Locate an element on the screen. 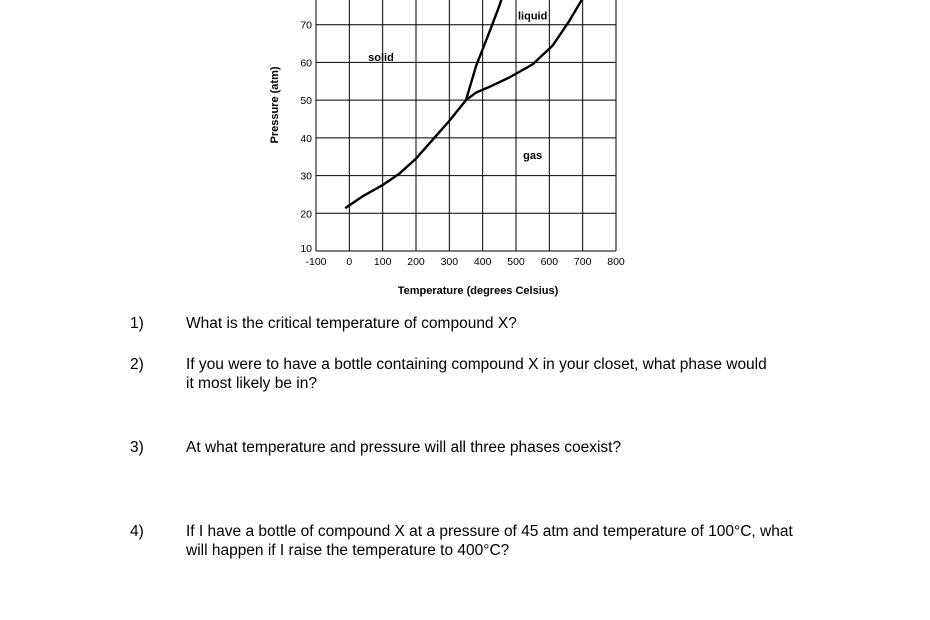 This screenshot has height=620, width=930. y-tick-label-2: 30 is located at coordinates (306, 177).